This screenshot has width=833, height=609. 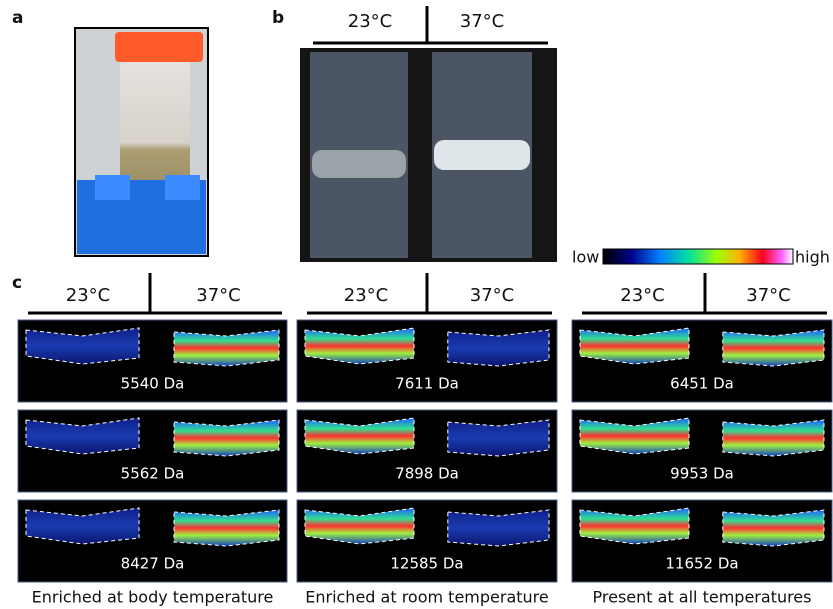 What do you see at coordinates (153, 564) in the screenshot?
I see `mass-label: 8427 Da` at bounding box center [153, 564].